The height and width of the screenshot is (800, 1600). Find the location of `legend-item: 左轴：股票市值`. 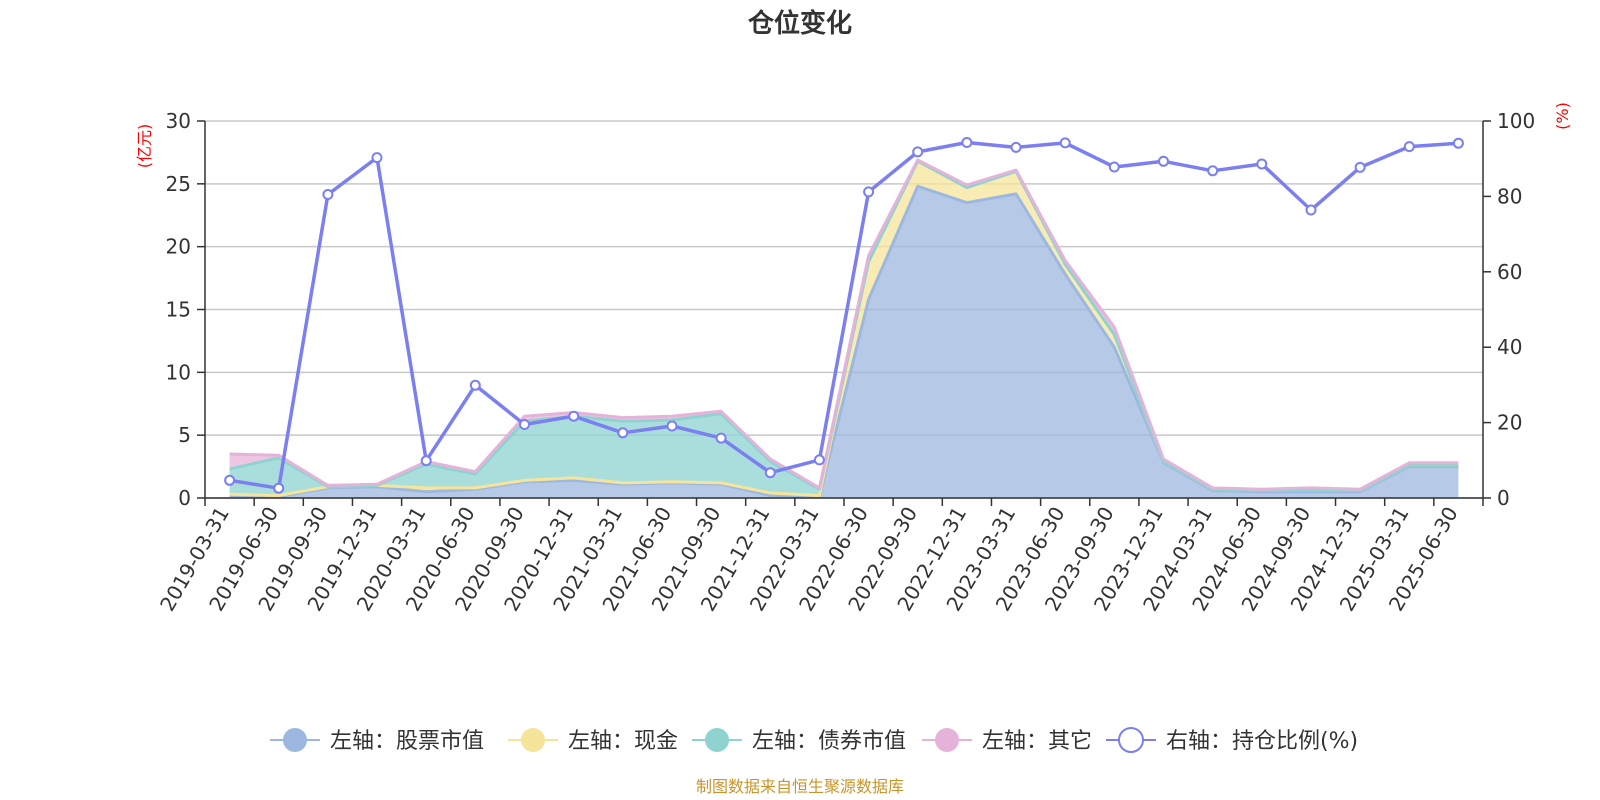

legend-item: 左轴：股票市值 is located at coordinates (377, 741).